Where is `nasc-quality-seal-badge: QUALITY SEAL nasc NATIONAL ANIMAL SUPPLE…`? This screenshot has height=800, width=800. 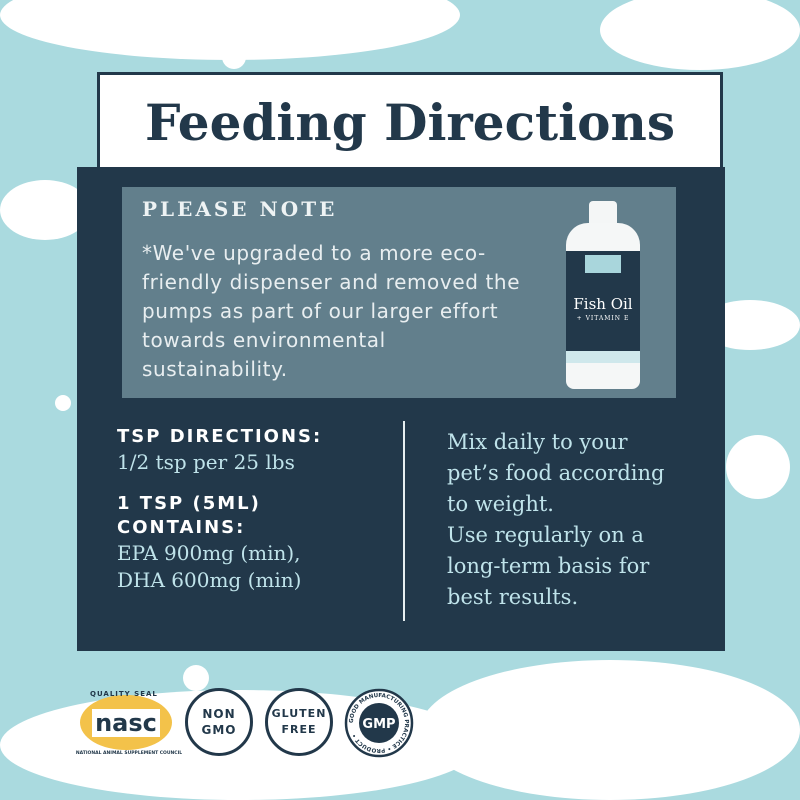
nasc-quality-seal-badge: QUALITY SEAL nasc NATIONAL ANIMAL SUPPLE… is located at coordinates (129, 723).